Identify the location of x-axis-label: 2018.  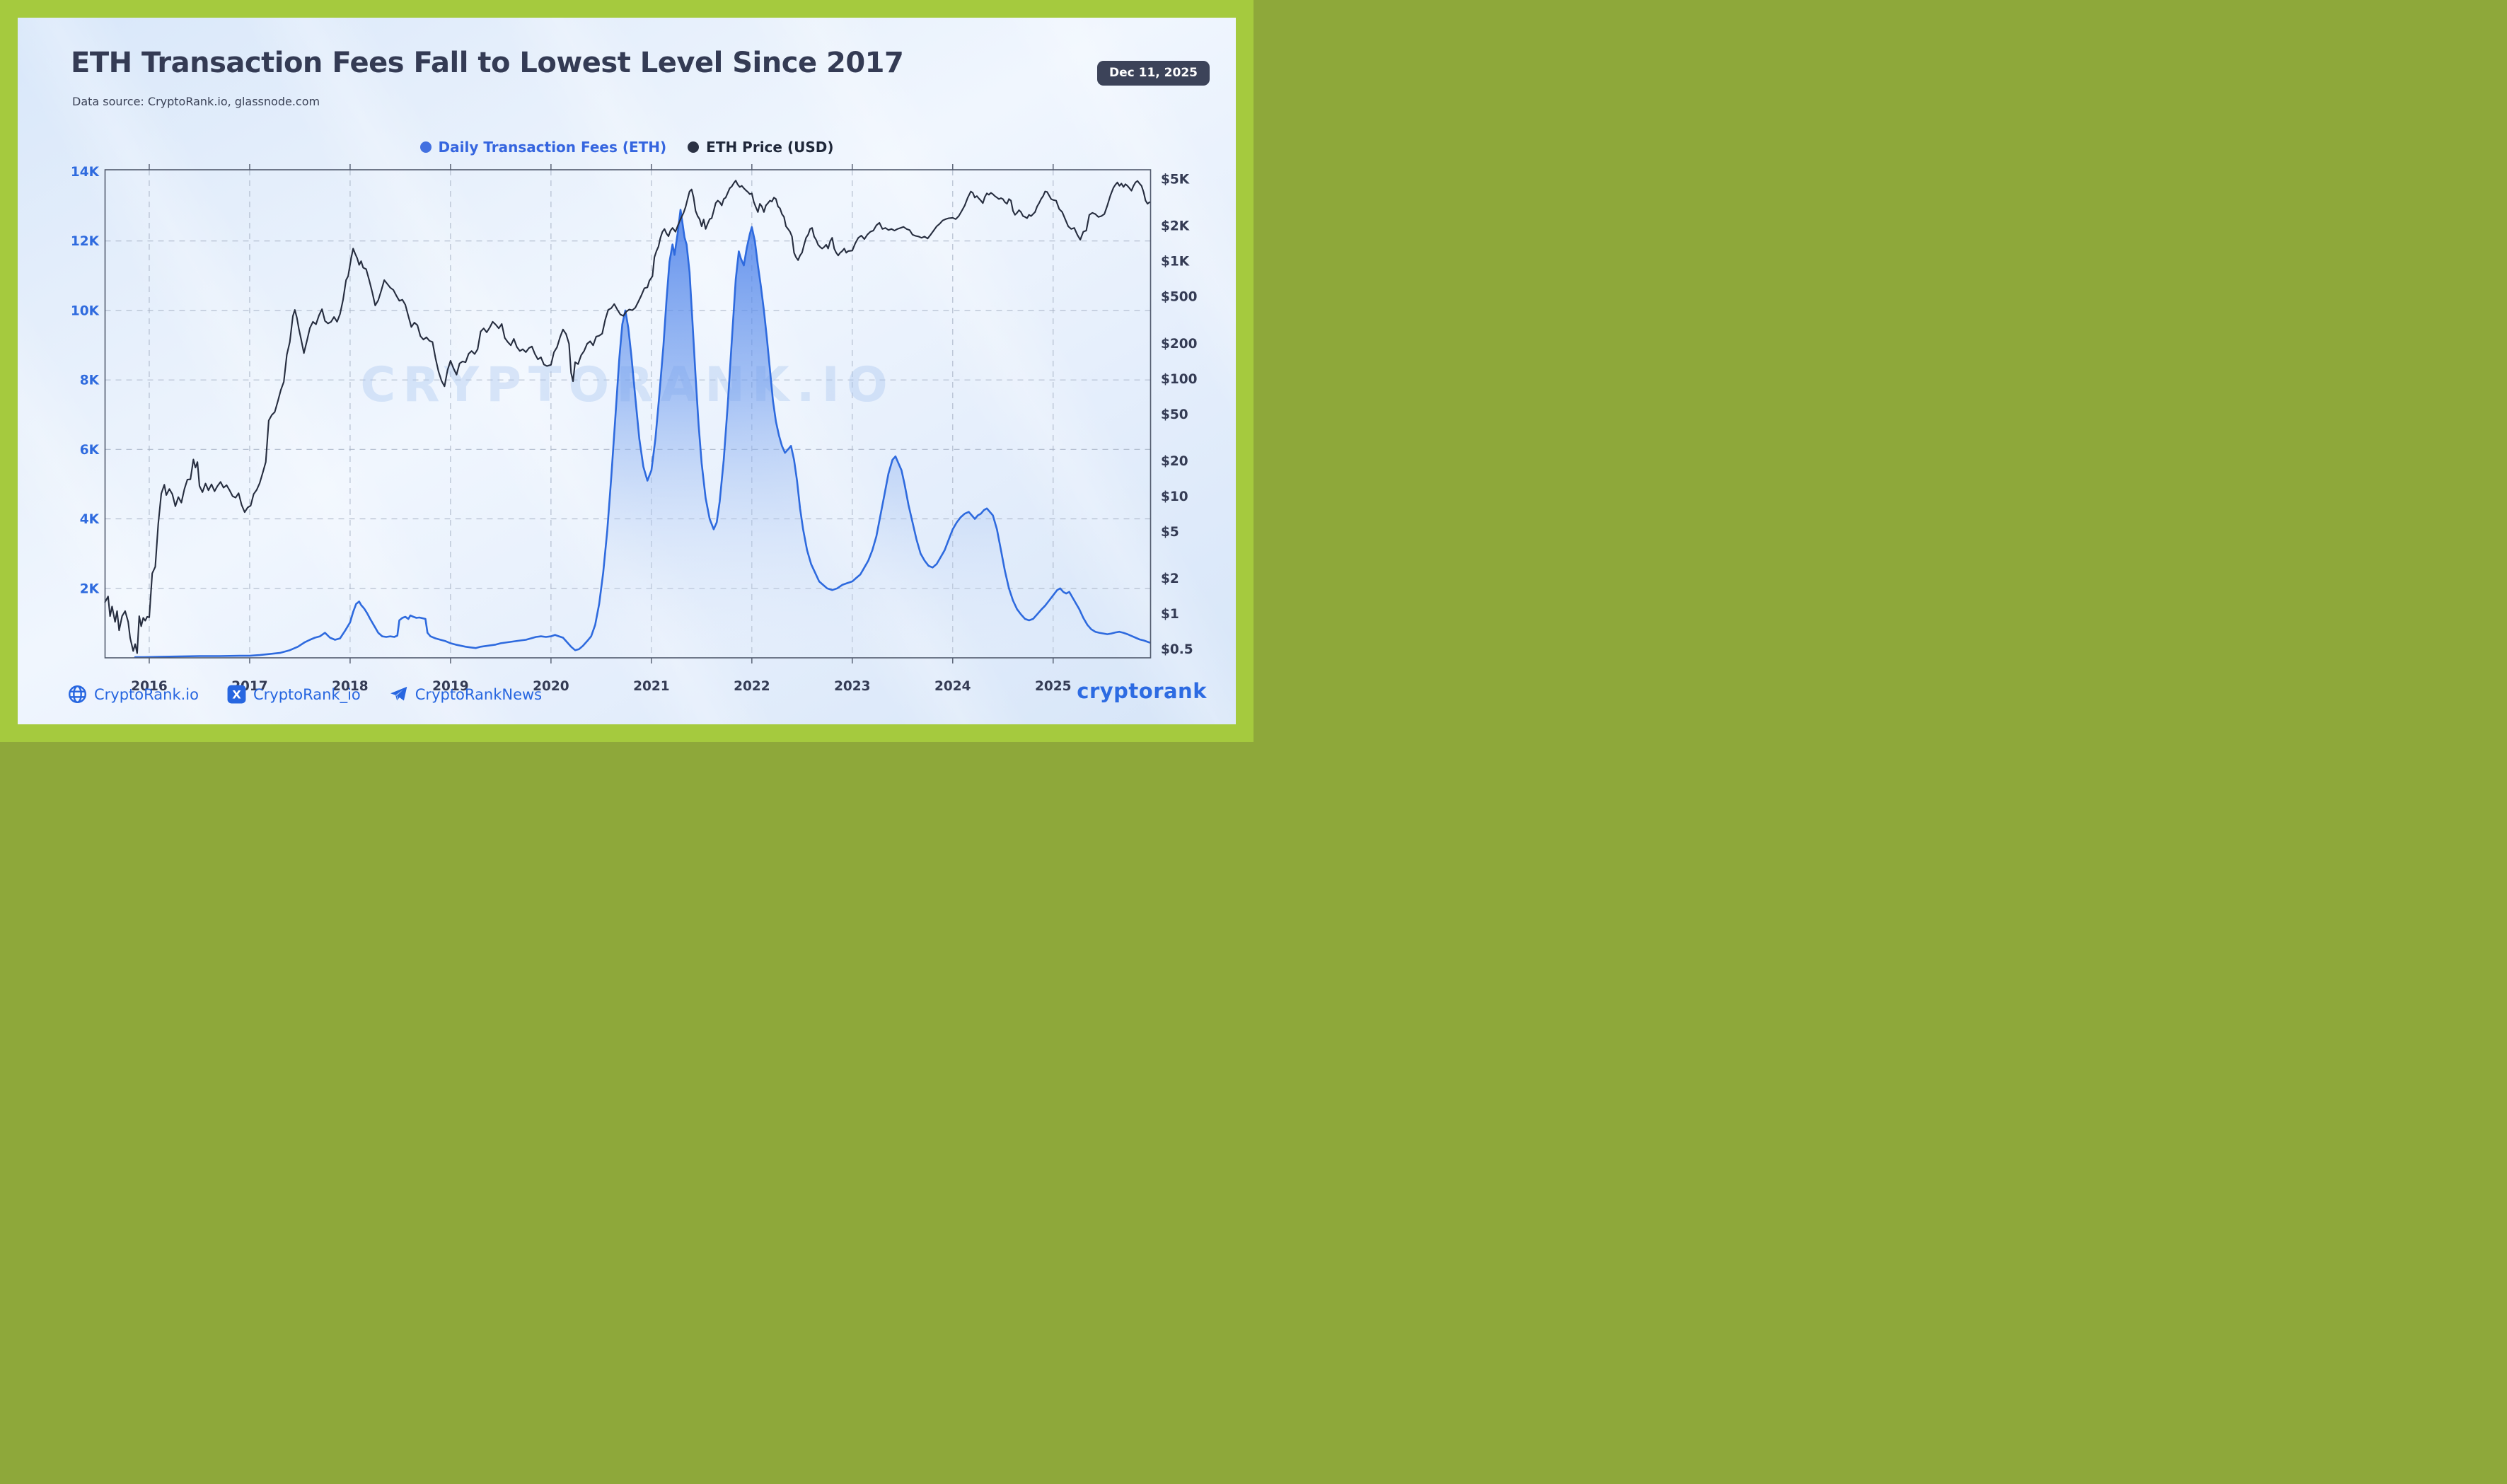
(351, 686).